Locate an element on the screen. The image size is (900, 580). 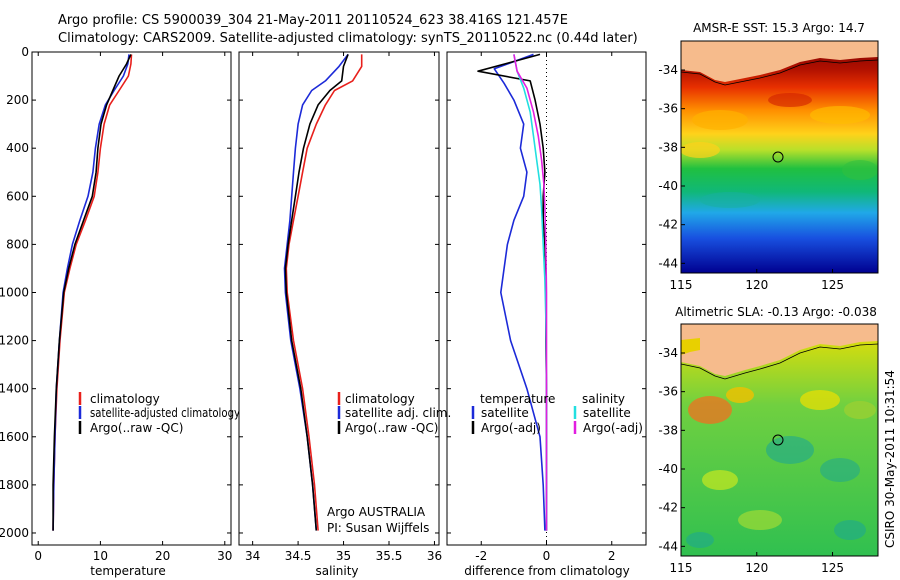
y-tick-label: 1000 is located at coordinates (14, 292).